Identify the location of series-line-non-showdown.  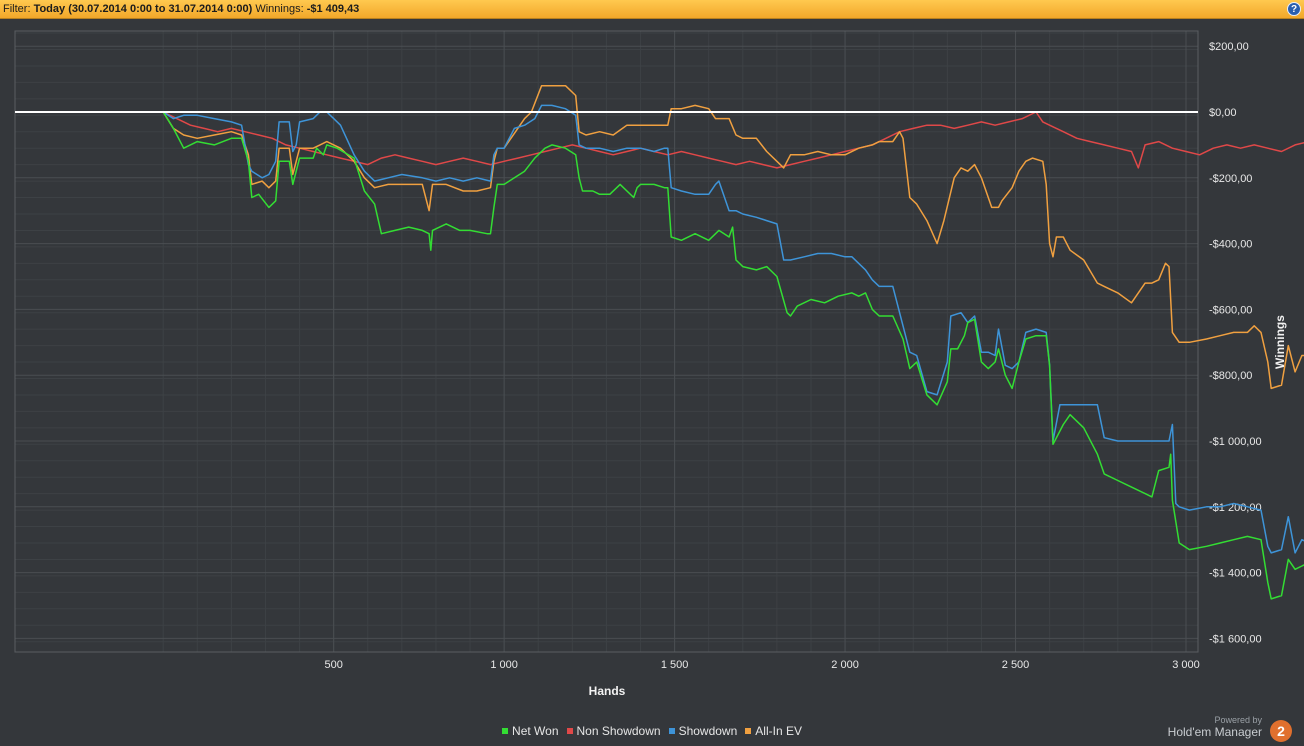
(733, 140).